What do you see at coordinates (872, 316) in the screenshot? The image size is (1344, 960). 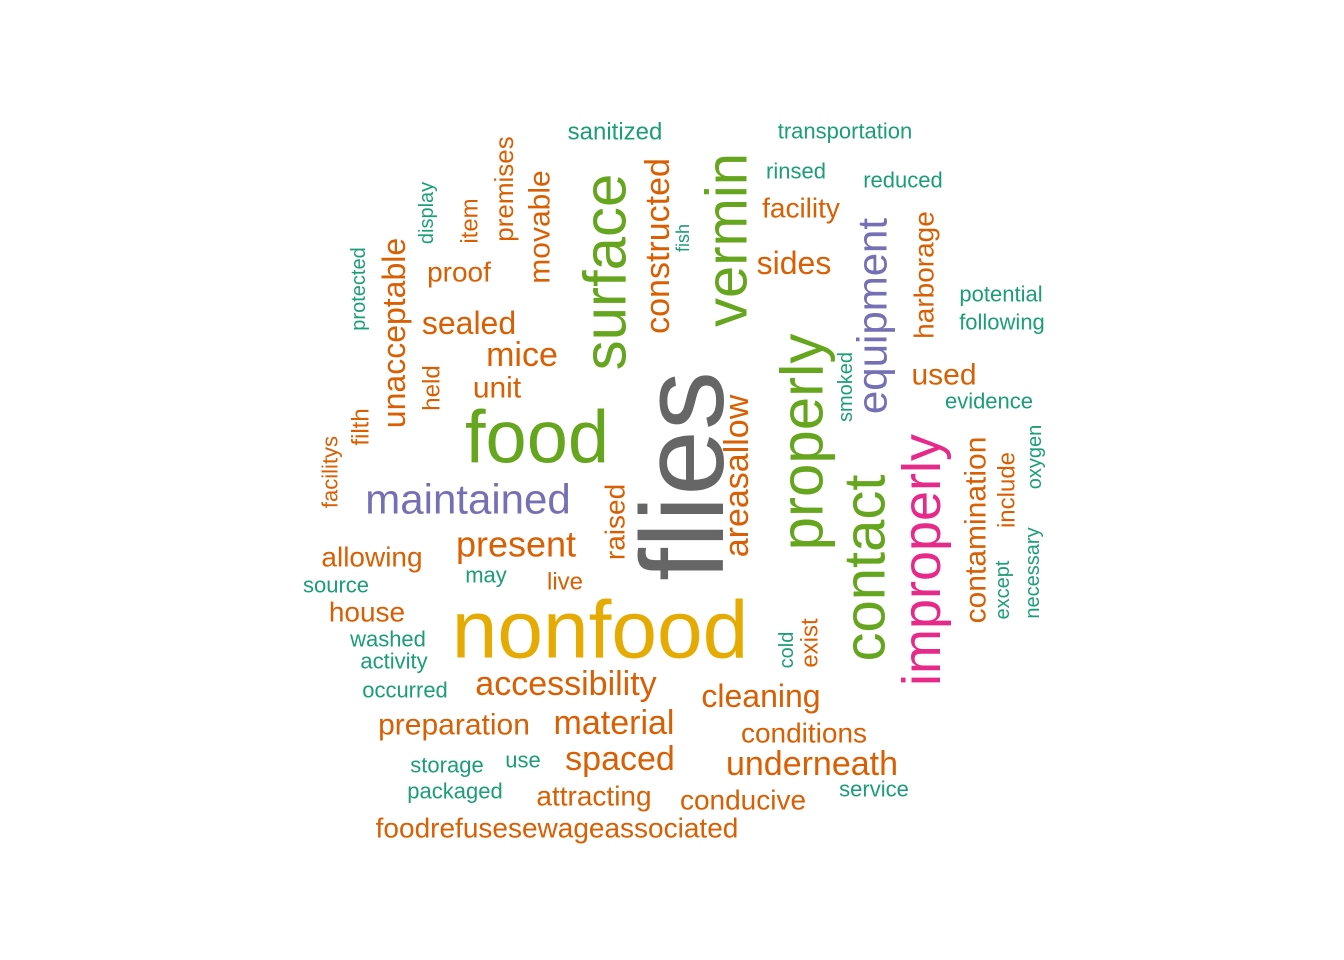 I see `word-equipment: equipment` at bounding box center [872, 316].